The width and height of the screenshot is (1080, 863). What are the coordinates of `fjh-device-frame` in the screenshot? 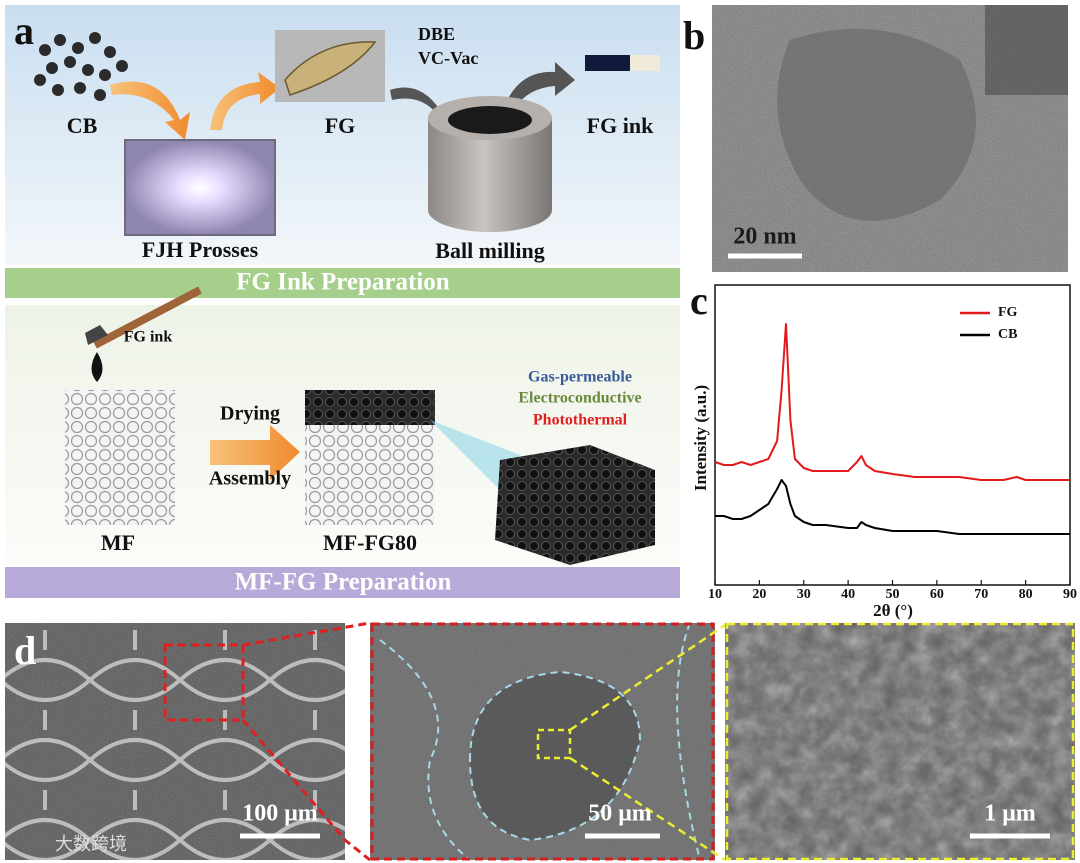 It's located at (200, 187).